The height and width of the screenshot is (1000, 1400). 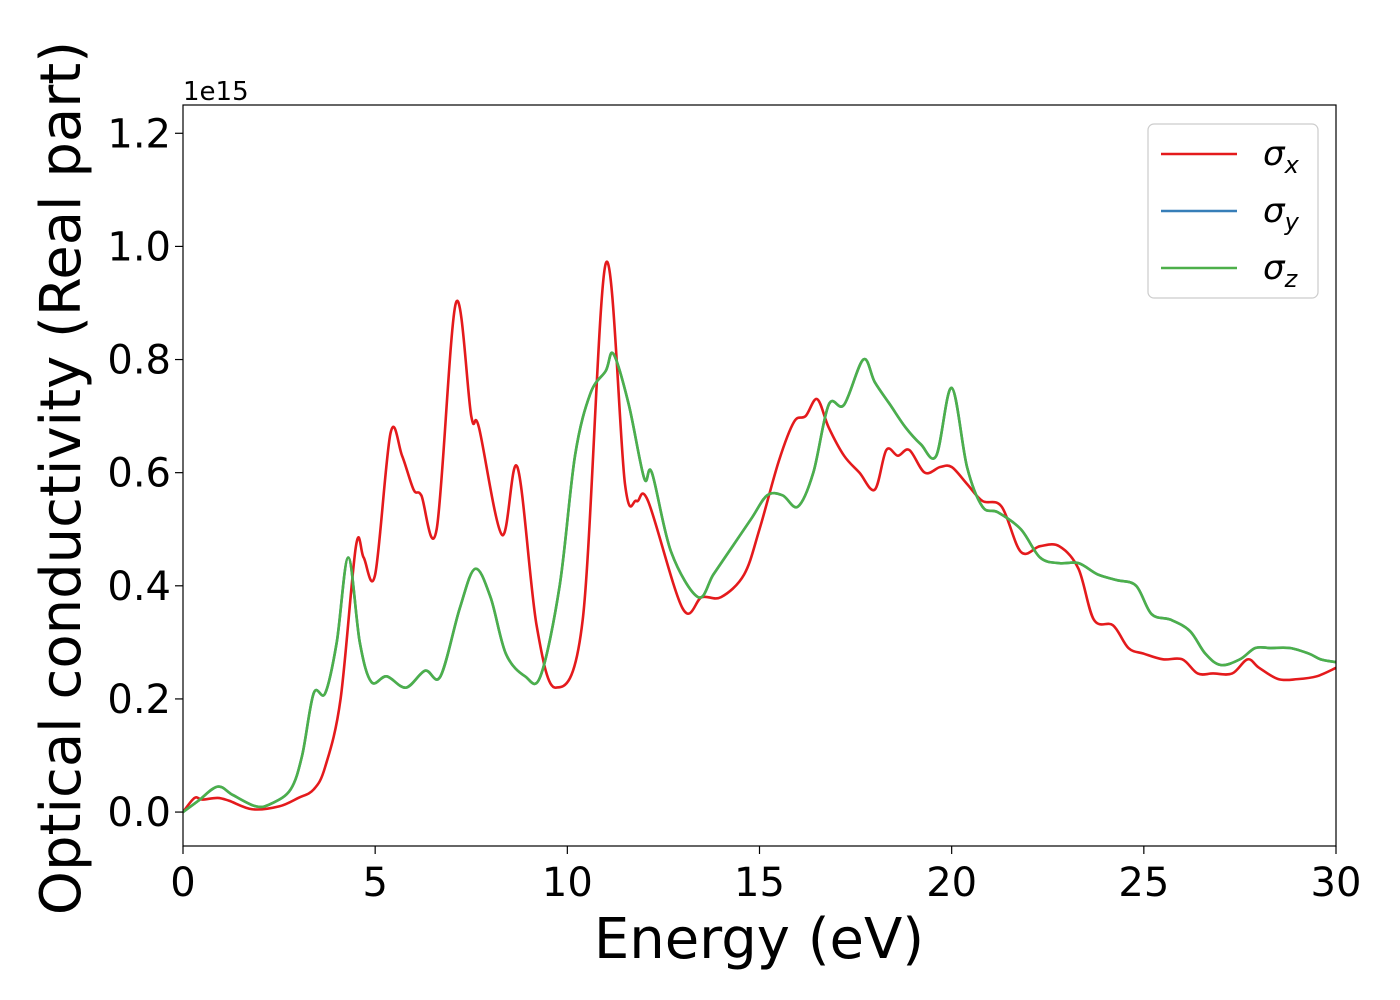 I want to click on x-tick-label: 5, so click(x=374, y=883).